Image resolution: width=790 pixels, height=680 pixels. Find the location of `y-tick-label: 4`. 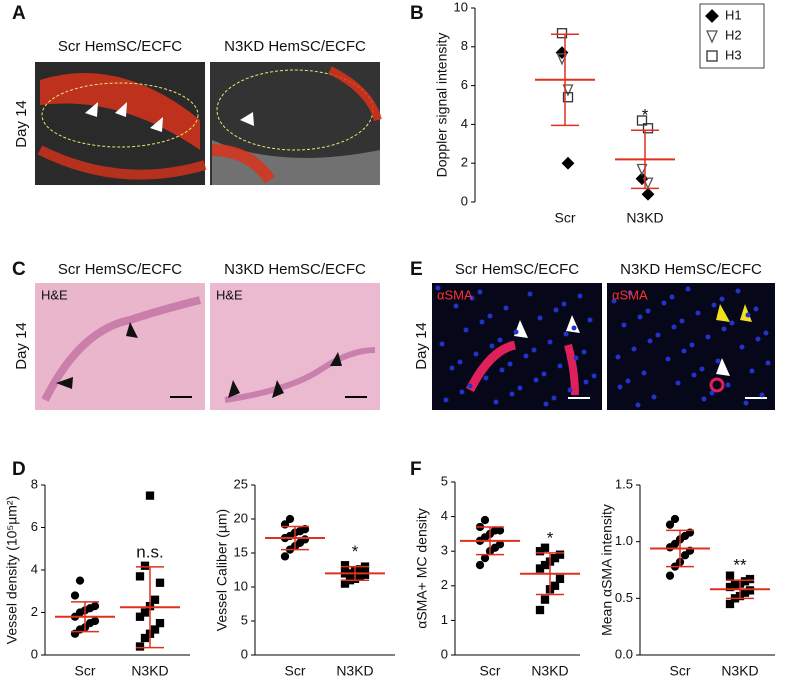

y-tick-label: 4 is located at coordinates (444, 515).